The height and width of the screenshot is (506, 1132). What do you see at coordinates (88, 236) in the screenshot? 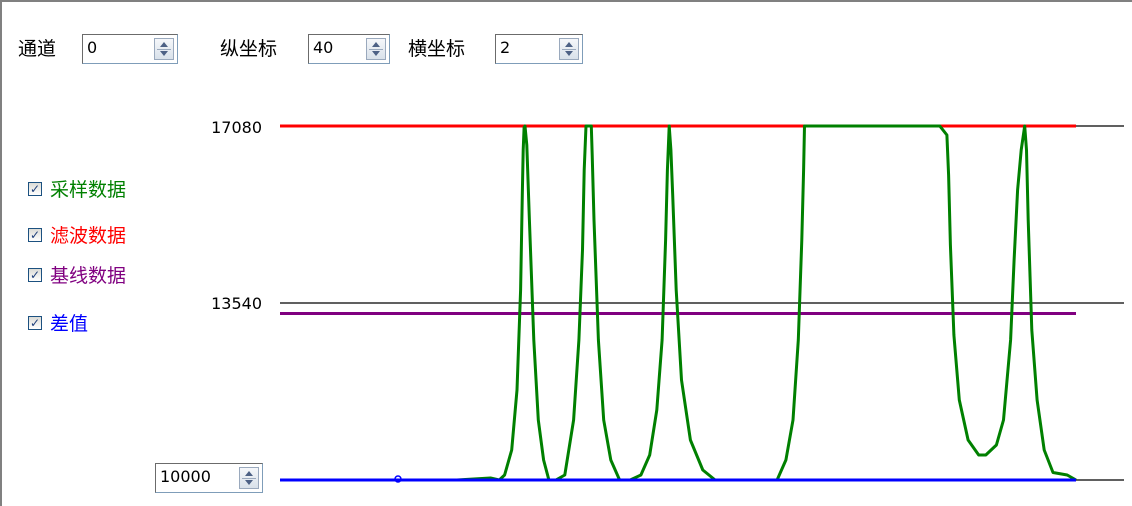
I see `legend-label: 滤波数据` at bounding box center [88, 236].